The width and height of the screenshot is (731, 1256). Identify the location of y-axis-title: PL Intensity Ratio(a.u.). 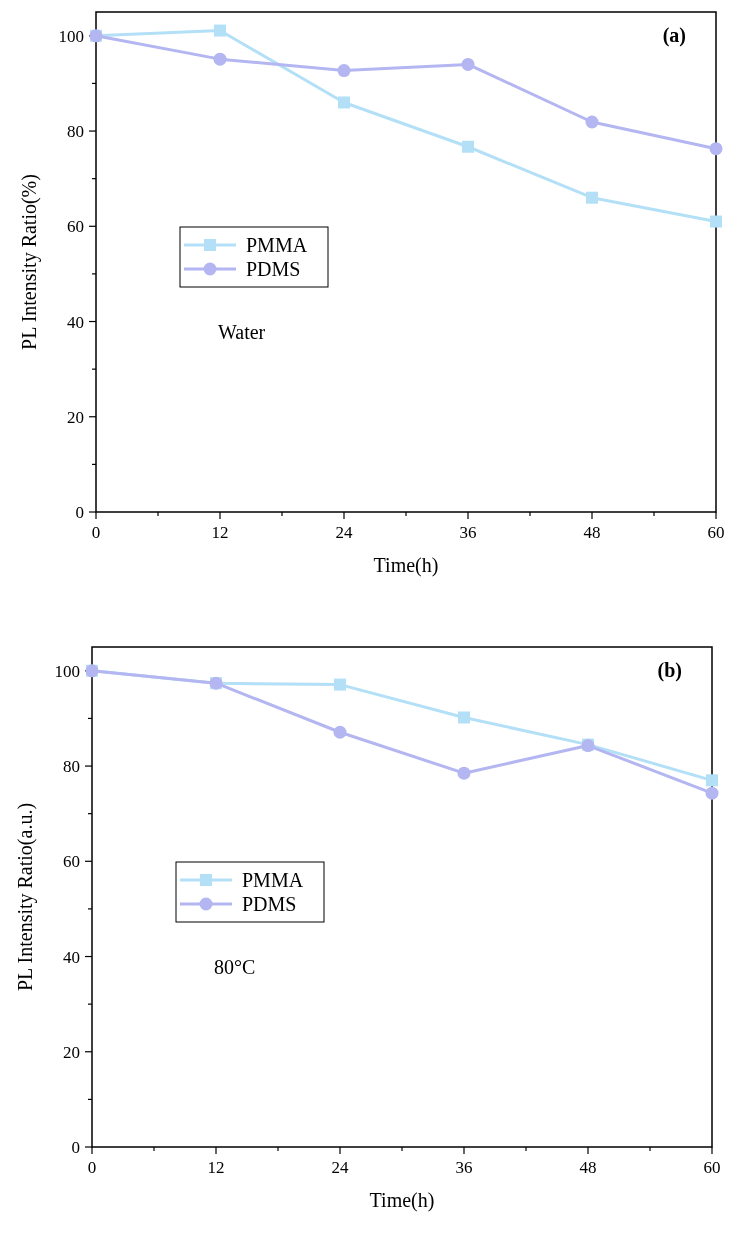
(25, 897).